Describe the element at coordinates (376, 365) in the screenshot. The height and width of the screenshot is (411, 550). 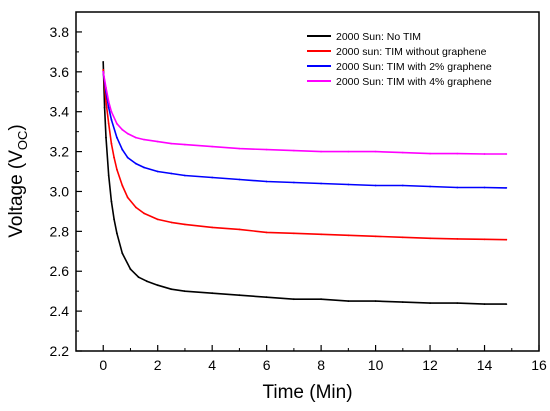
I see `x-tick-label: 10` at that location.